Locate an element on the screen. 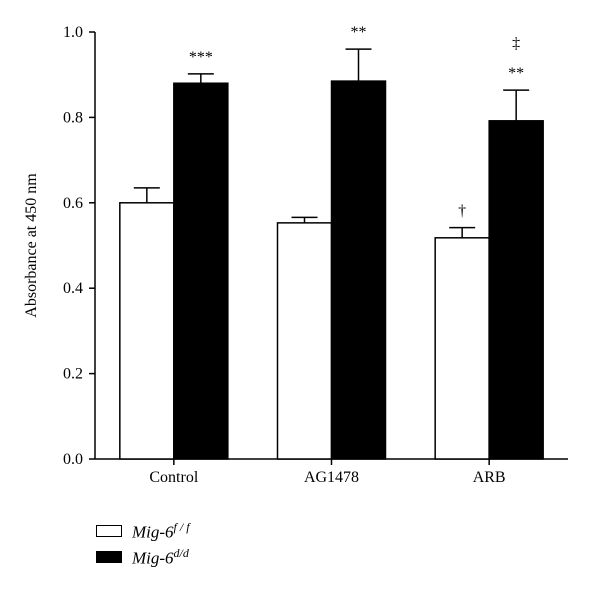 The image size is (600, 589). y-tick-label: 0.4 is located at coordinates (73, 288).